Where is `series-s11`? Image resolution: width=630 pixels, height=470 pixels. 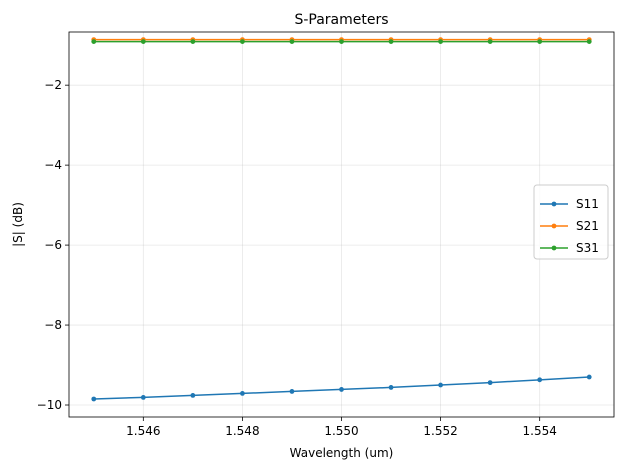 series-s11 is located at coordinates (341, 388).